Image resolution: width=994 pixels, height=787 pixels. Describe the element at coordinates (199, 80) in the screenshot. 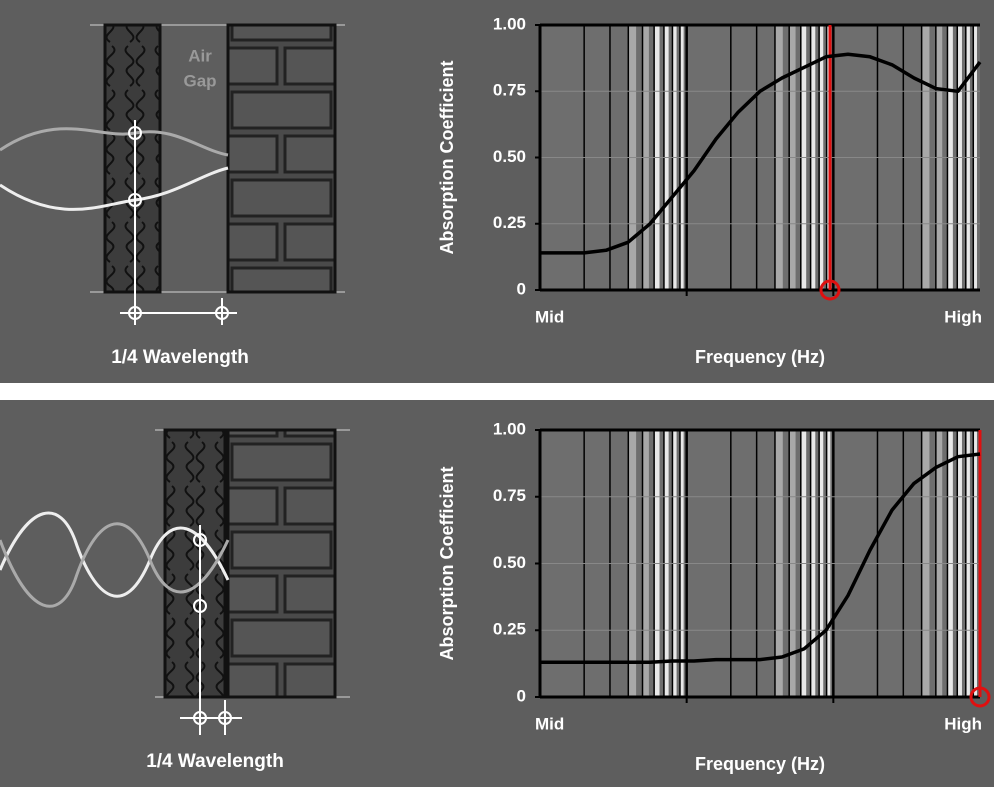

I see `air-gap-label: Gap` at that location.